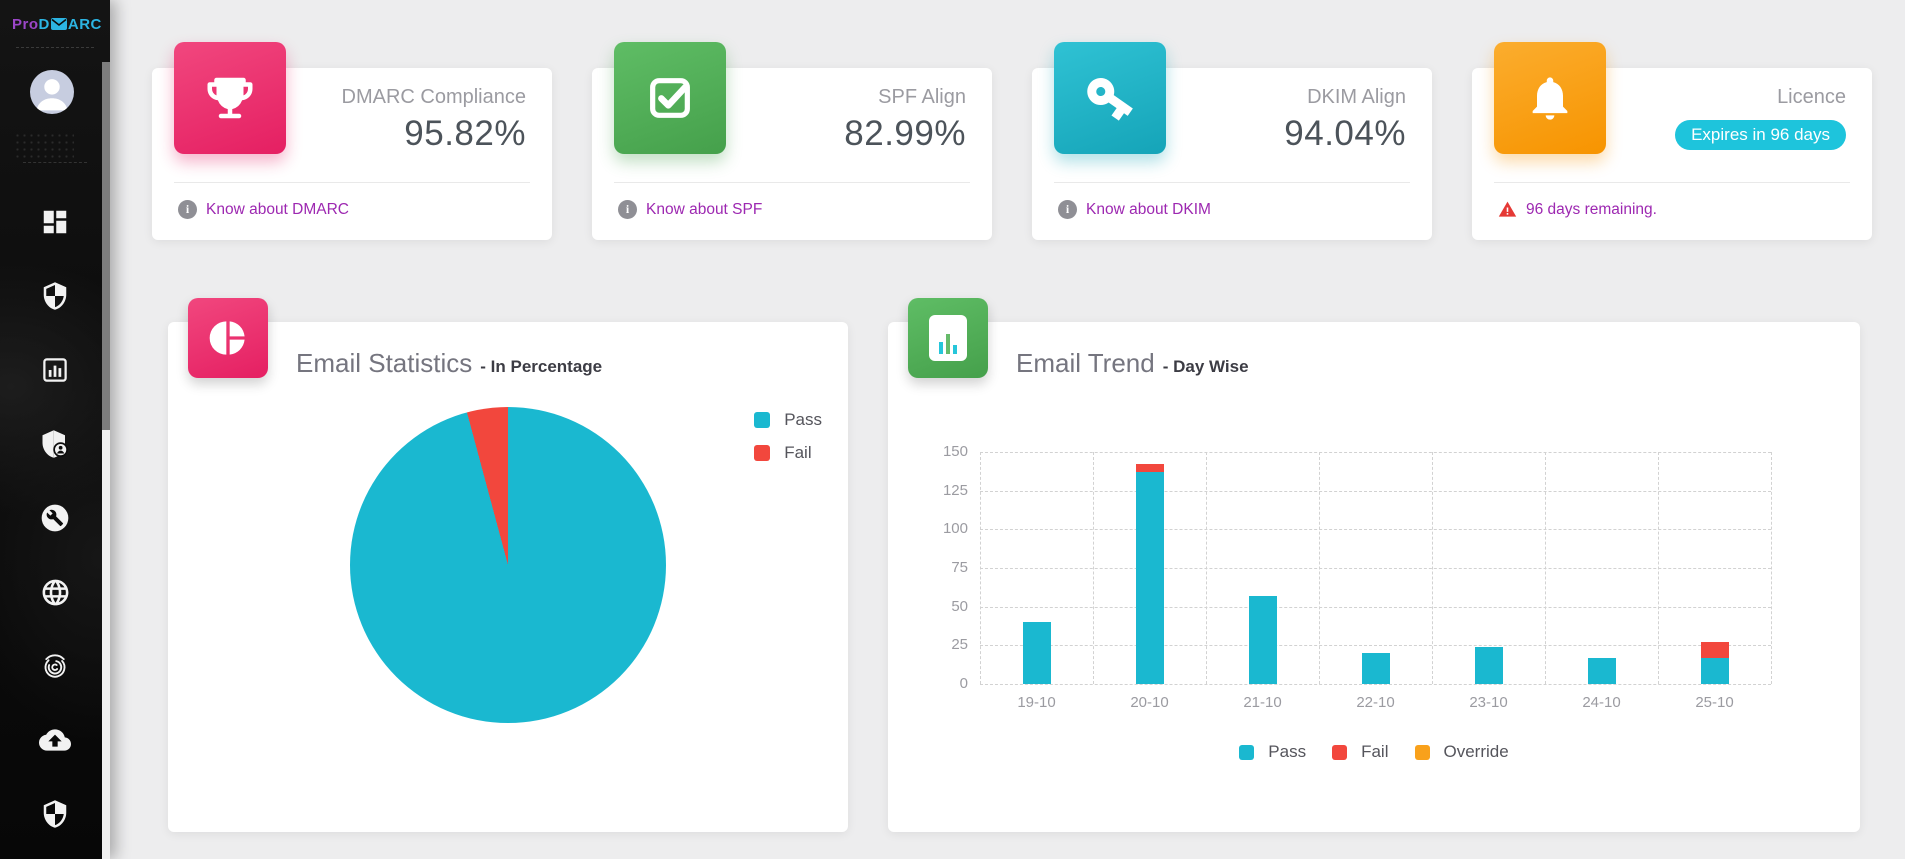 The height and width of the screenshot is (859, 1905). I want to click on bar-25-10-fail, so click(1714, 650).